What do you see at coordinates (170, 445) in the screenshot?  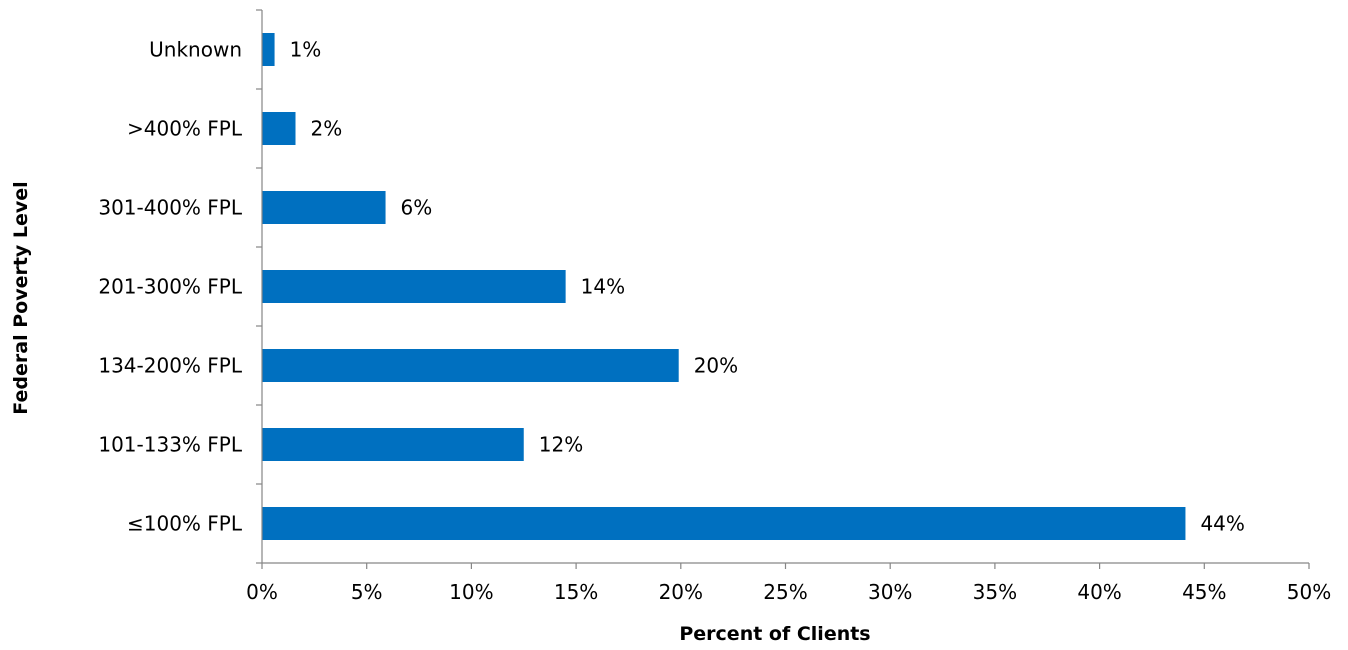 I see `category-label: 101-133% FPL` at bounding box center [170, 445].